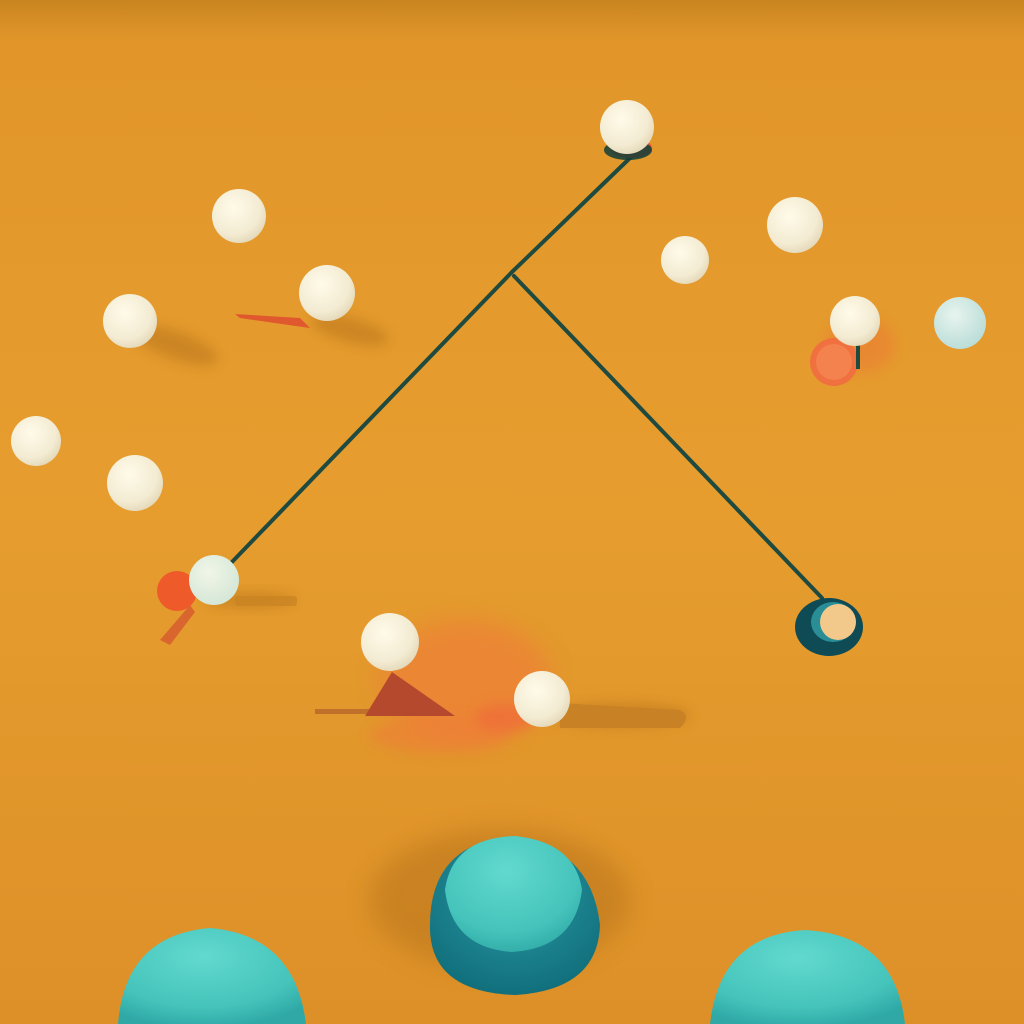 The width and height of the screenshot is (1024, 1024). I want to click on orange-blob-left, so click(177, 591).